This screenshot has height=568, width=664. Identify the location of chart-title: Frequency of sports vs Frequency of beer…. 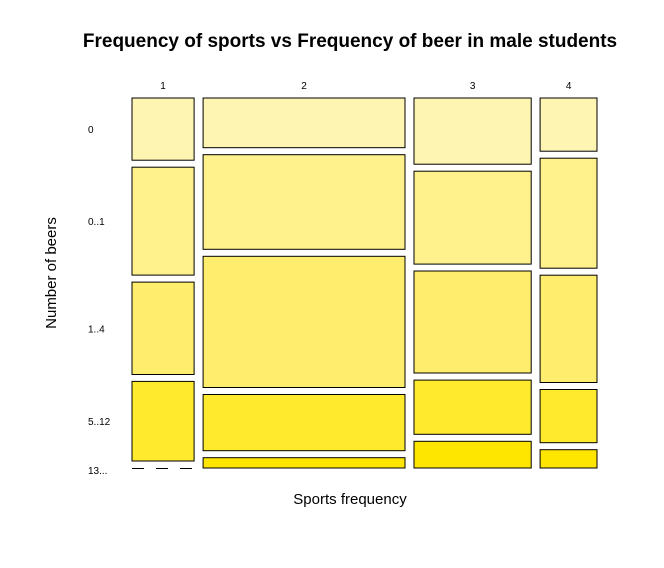
(350, 41).